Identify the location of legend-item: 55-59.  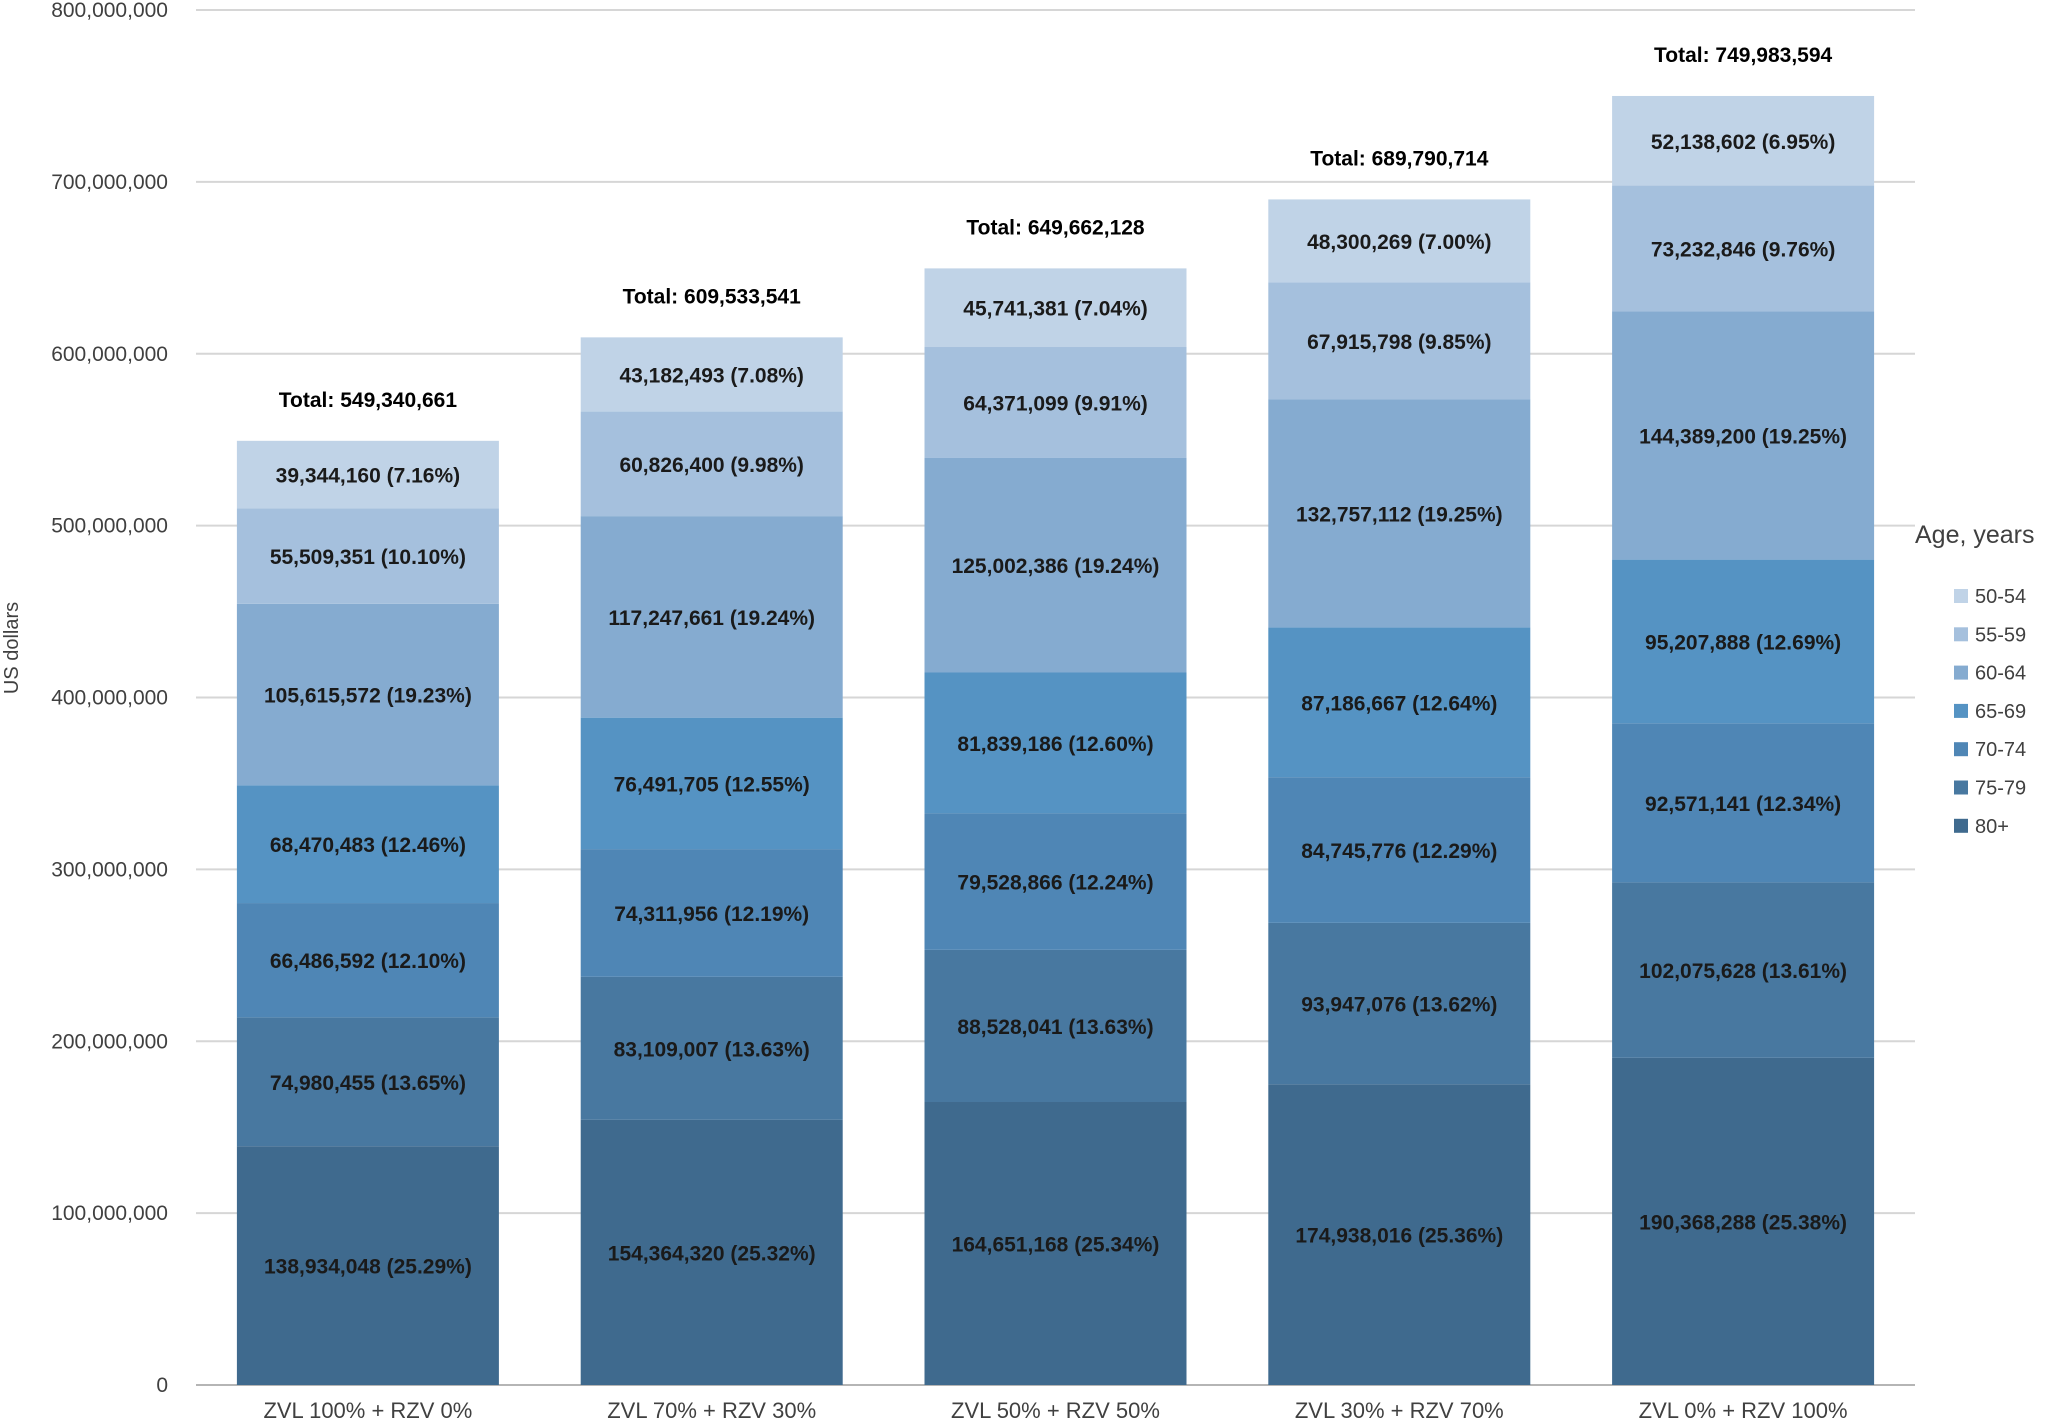
(1990, 635).